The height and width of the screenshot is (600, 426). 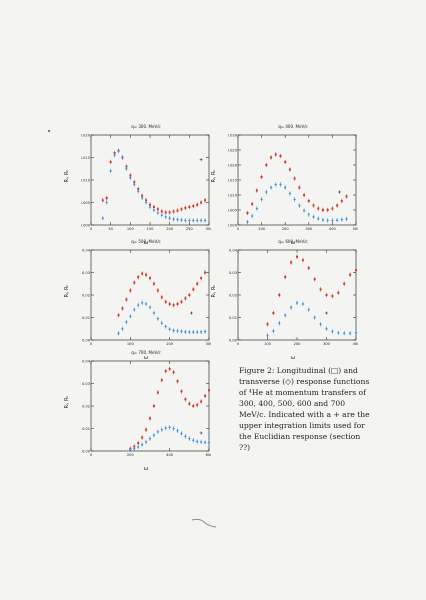 I want to click on y-tick-label: 0.020, so click(x=86, y=136).